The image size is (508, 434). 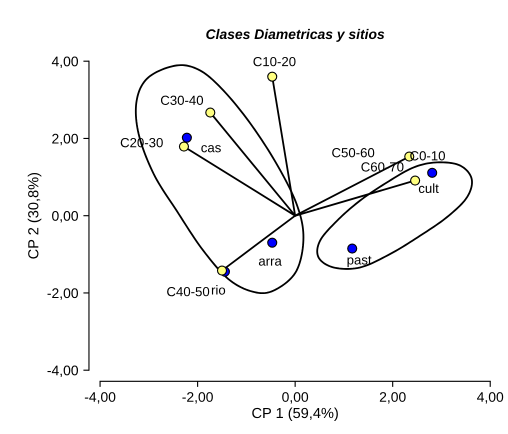 What do you see at coordinates (295, 398) in the screenshot?
I see `x-tick-label: 0,00` at bounding box center [295, 398].